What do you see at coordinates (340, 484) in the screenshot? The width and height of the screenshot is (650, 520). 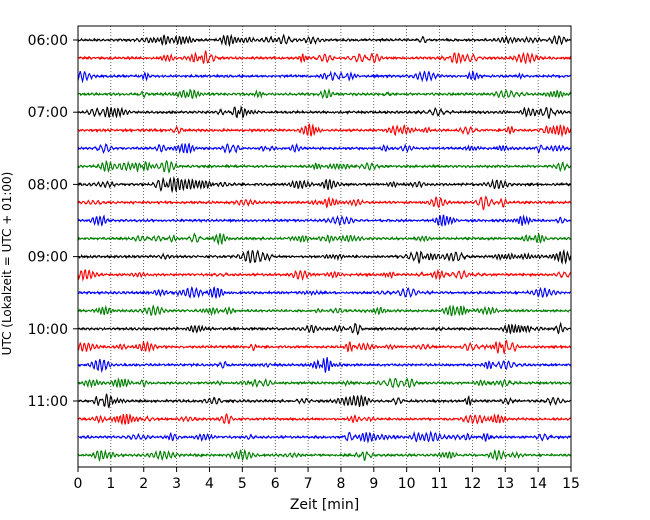 I see `x-tick-label: 8` at bounding box center [340, 484].